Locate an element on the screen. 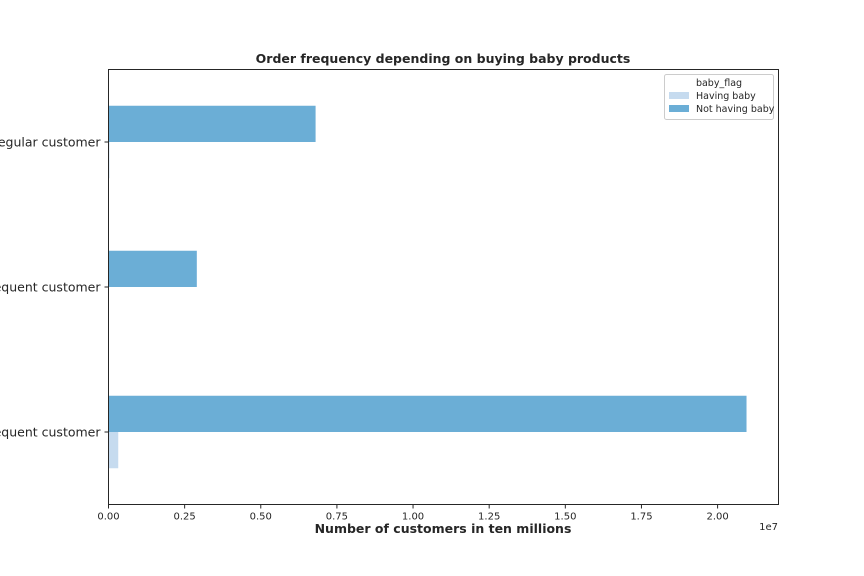 The image size is (864, 576). legend-title: baby_flag is located at coordinates (719, 83).